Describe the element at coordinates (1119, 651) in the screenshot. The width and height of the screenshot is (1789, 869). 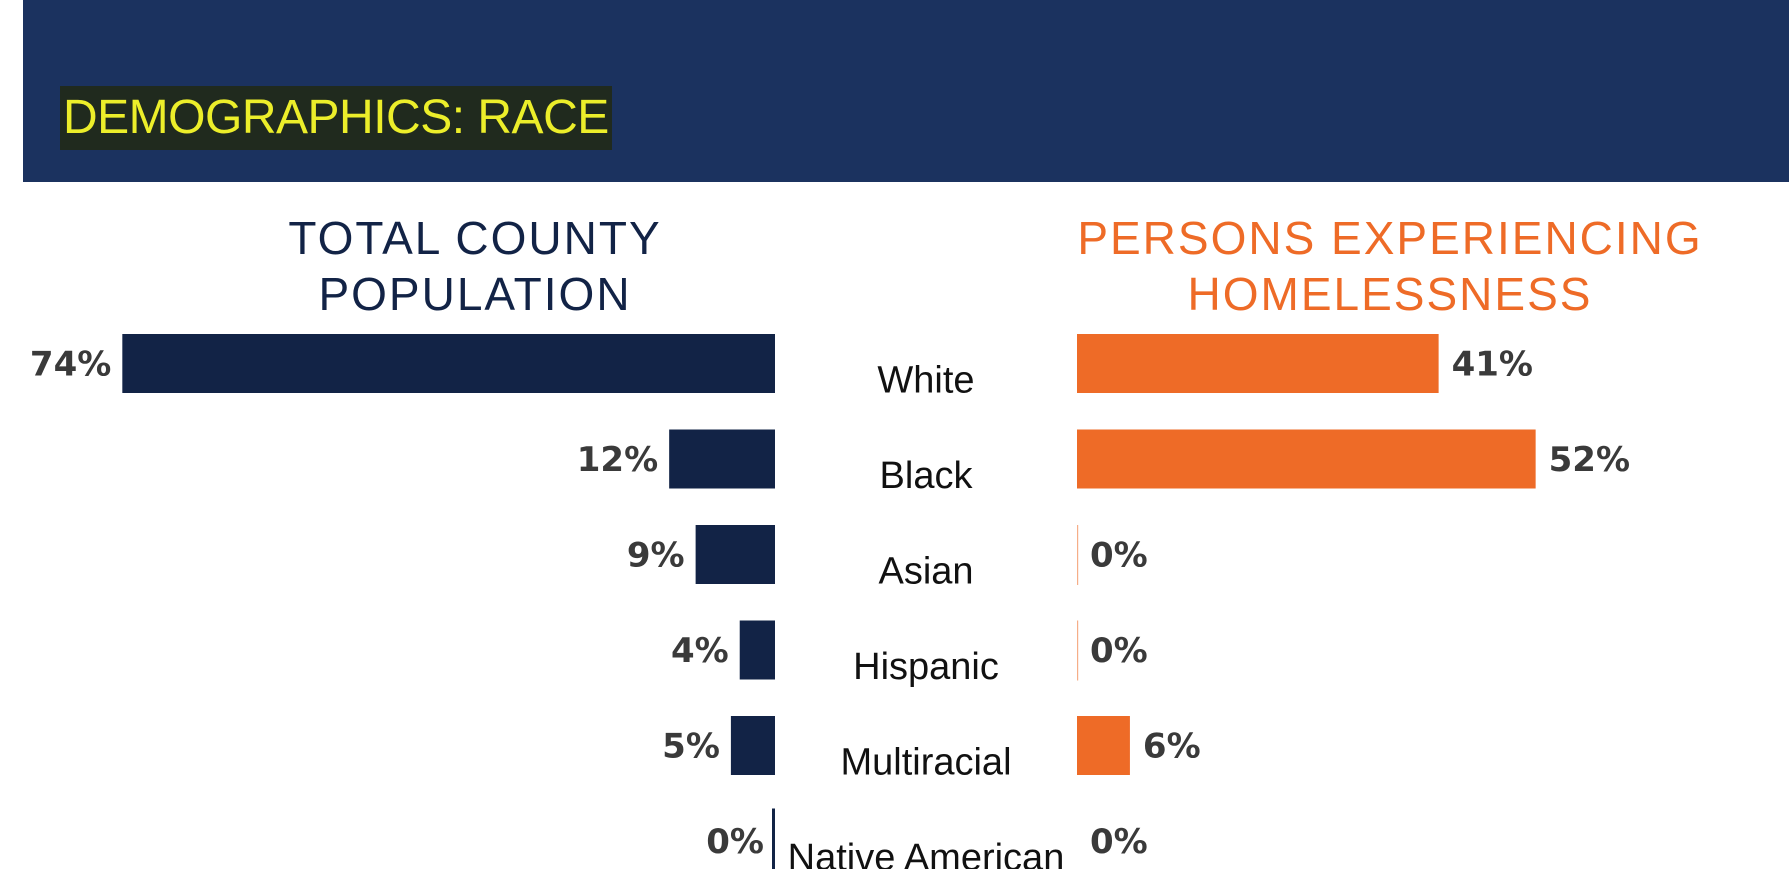
I see `homeless-value-label-hispanic: 0%` at that location.